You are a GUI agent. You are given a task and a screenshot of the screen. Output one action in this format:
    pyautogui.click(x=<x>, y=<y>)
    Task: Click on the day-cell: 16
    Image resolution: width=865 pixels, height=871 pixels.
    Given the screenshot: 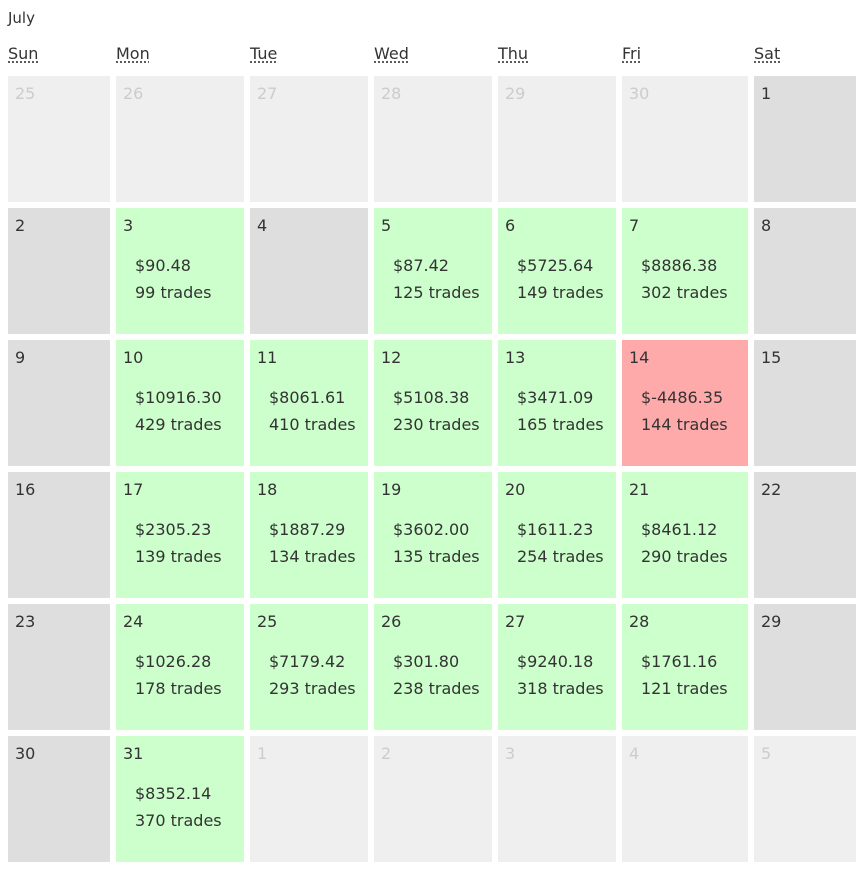 What is the action you would take?
    pyautogui.click(x=59, y=535)
    